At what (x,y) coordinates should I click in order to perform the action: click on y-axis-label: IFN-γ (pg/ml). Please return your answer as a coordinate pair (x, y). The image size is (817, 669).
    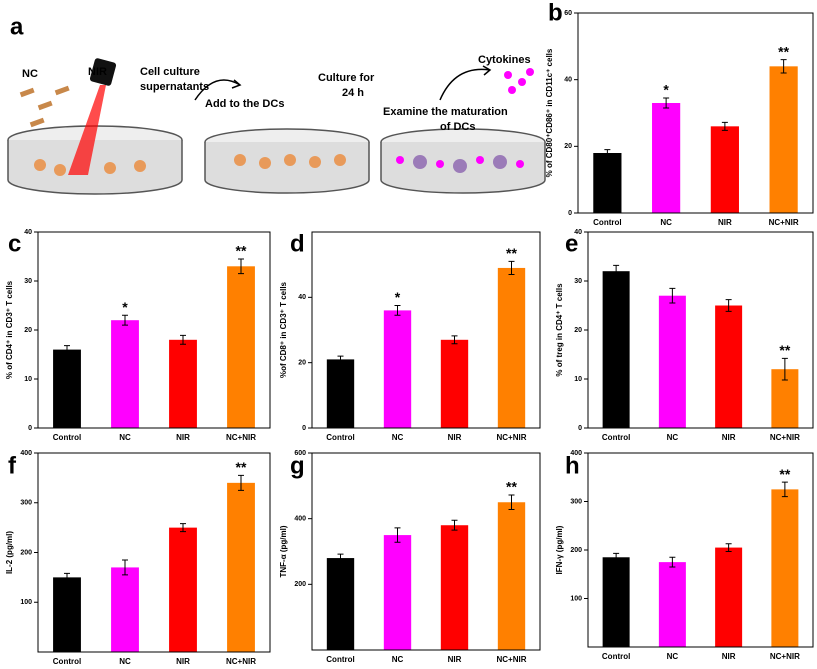
    Looking at the image, I should click on (559, 549).